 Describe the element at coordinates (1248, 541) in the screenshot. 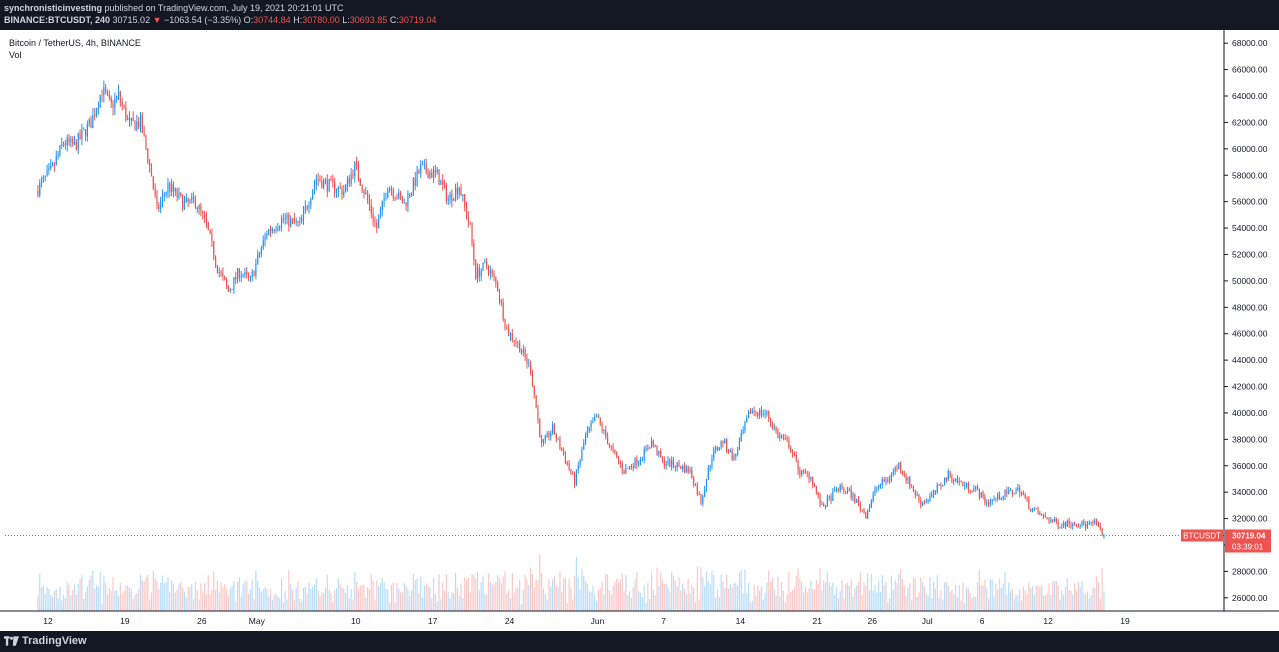

I see `price-tag` at that location.